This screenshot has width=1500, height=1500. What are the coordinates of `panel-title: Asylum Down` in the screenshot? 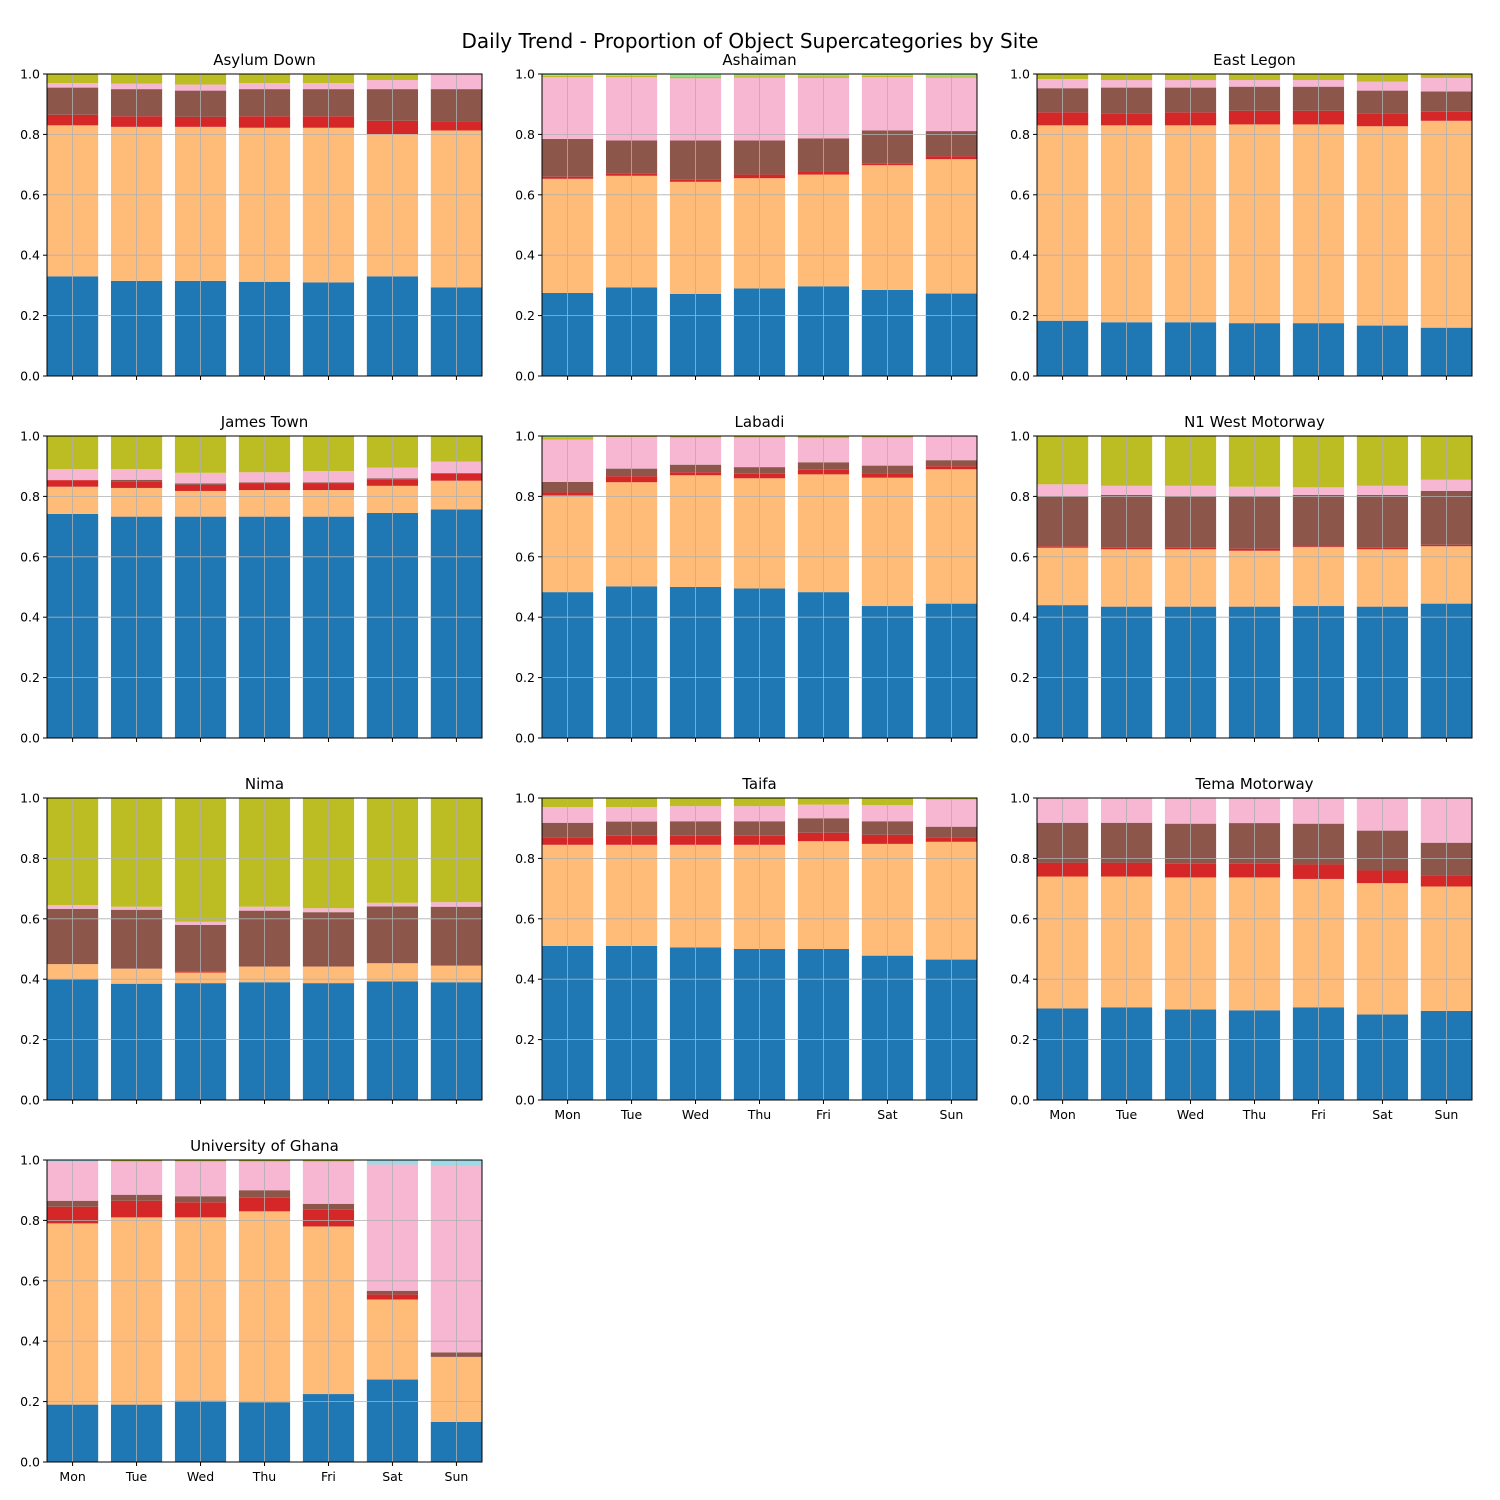 It's located at (264, 60).